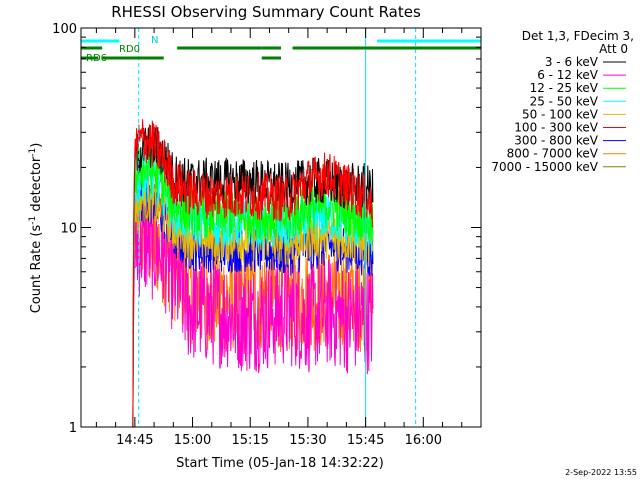 This screenshot has height=480, width=640. What do you see at coordinates (613, 49) in the screenshot?
I see `legend-header-line-2: Att 0` at bounding box center [613, 49].